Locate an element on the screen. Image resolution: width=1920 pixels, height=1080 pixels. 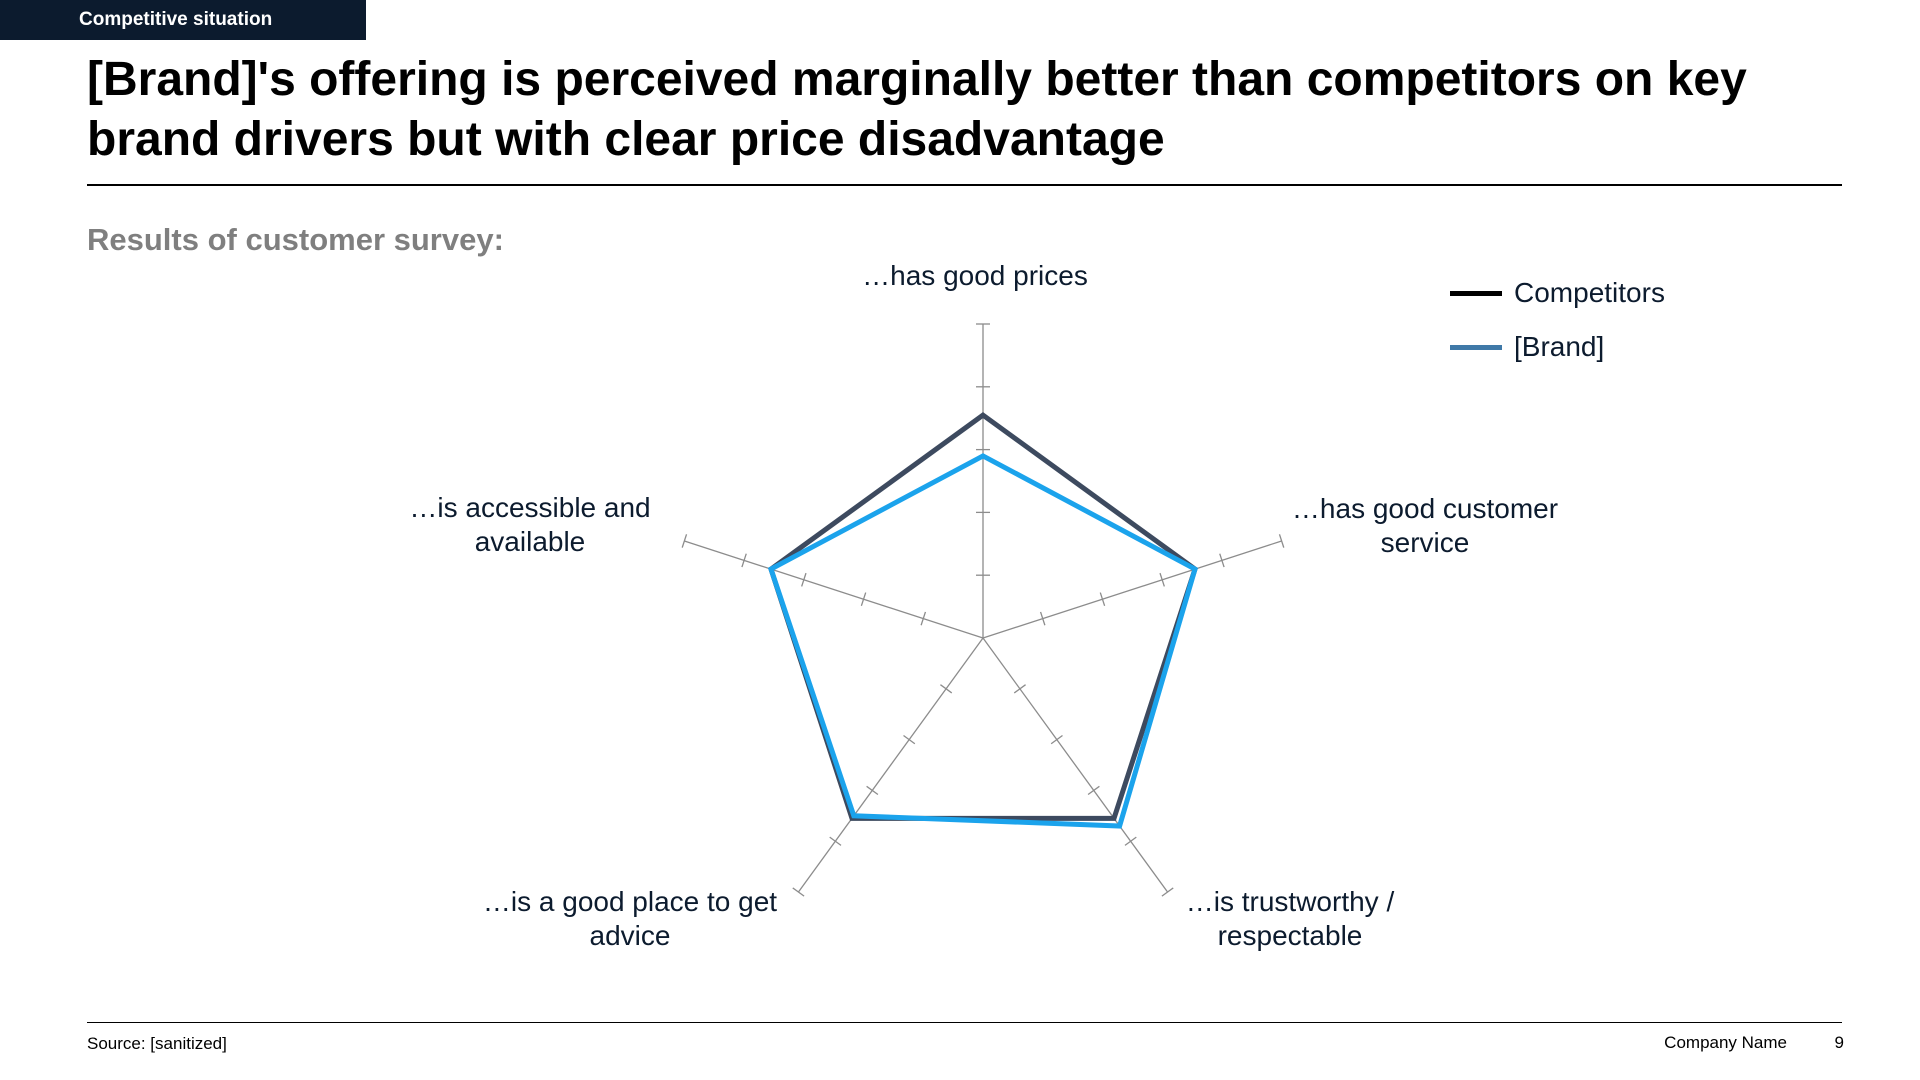
legend-label-brand: [Brand] is located at coordinates (1559, 346).